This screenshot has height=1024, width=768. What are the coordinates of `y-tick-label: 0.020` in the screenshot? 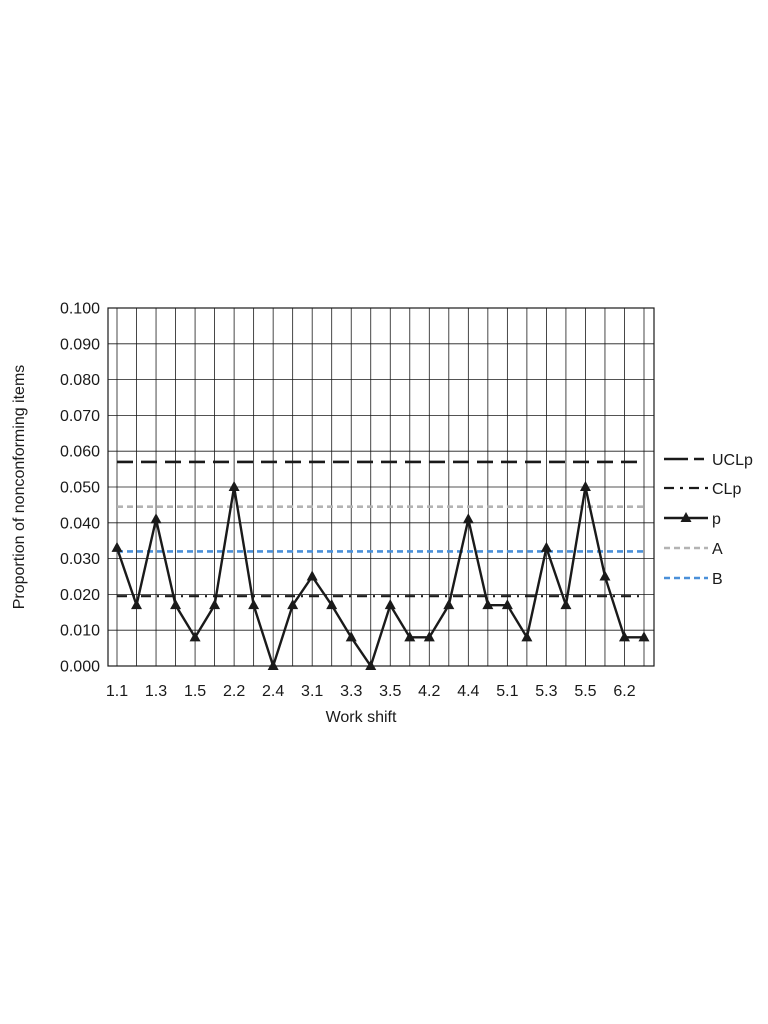 It's located at (80, 595).